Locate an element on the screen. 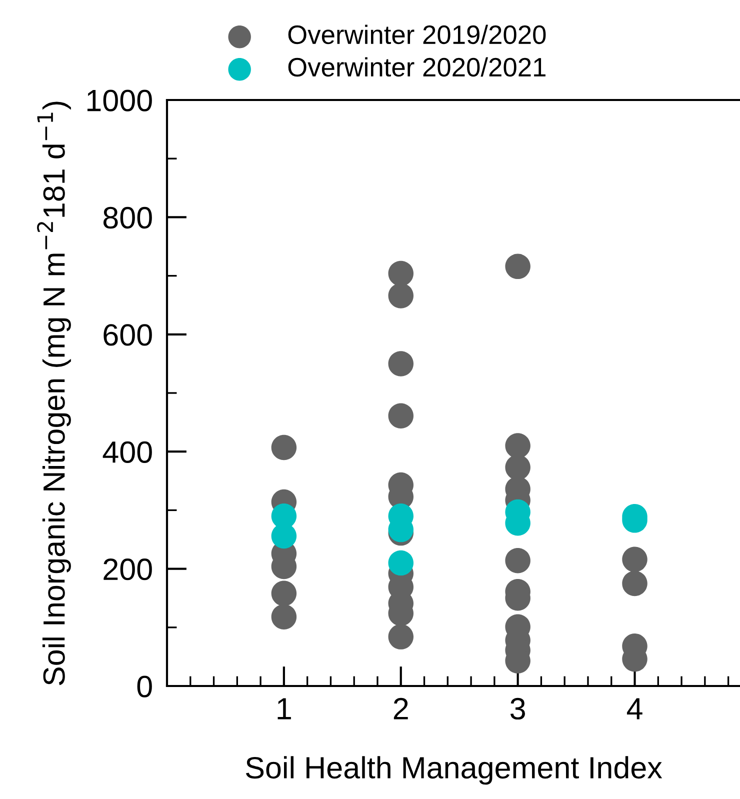 The width and height of the screenshot is (740, 799). x-tick-label: 2 is located at coordinates (401, 709).